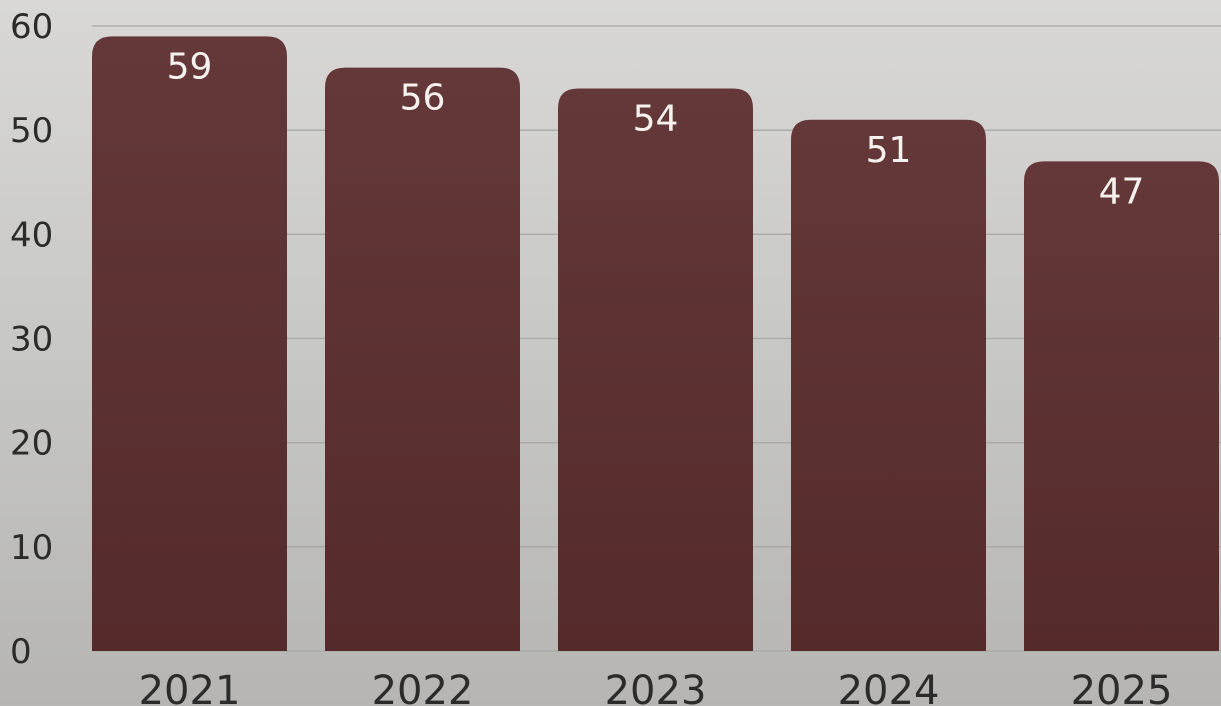 Image resolution: width=1221 pixels, height=706 pixels. I want to click on x-tick-label: 2025, so click(1122, 687).